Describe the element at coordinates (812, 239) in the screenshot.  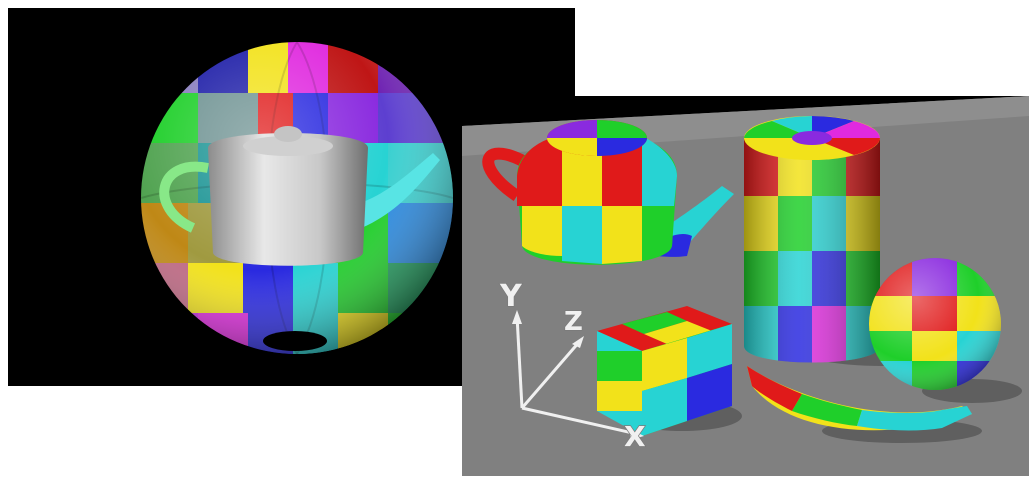
I see `checkered-cylinder` at that location.